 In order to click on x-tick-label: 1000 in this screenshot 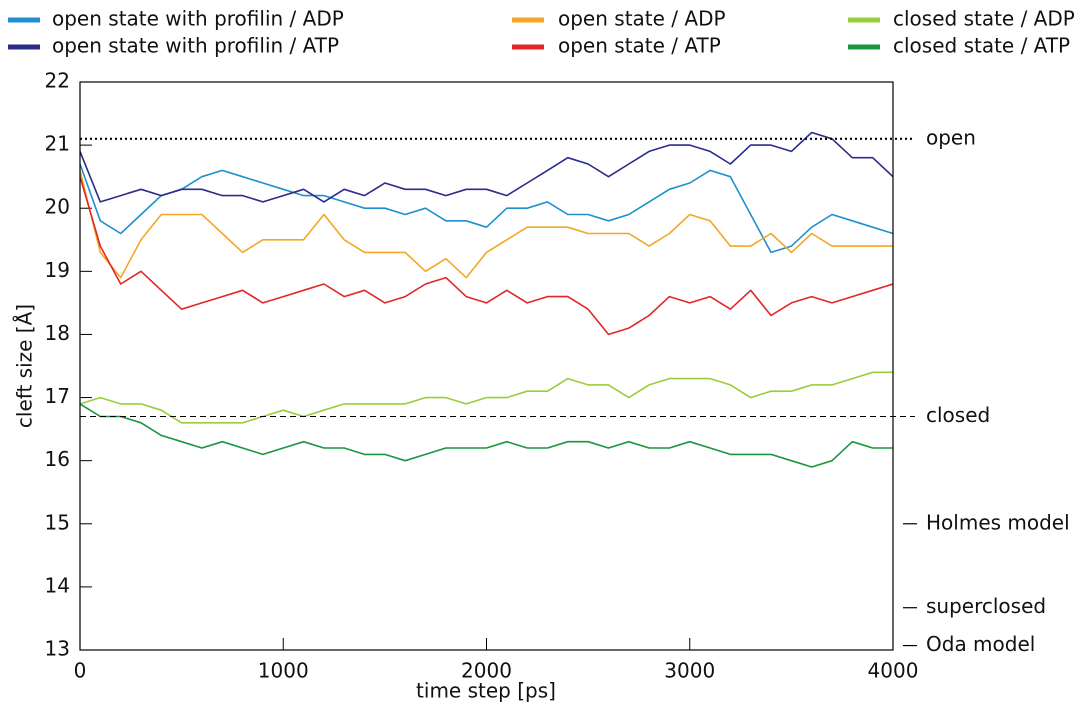, I will do `click(283, 671)`.